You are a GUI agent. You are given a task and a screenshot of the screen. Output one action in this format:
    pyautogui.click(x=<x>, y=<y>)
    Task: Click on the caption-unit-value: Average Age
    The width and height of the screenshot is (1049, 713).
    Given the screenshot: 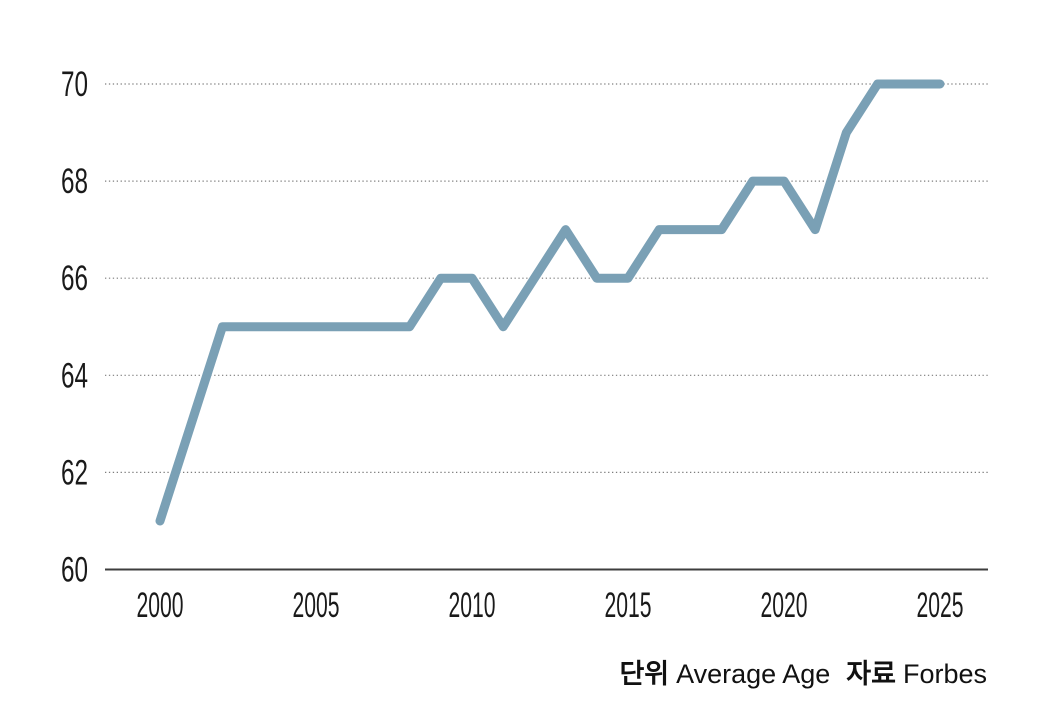 What is the action you would take?
    pyautogui.click(x=753, y=674)
    